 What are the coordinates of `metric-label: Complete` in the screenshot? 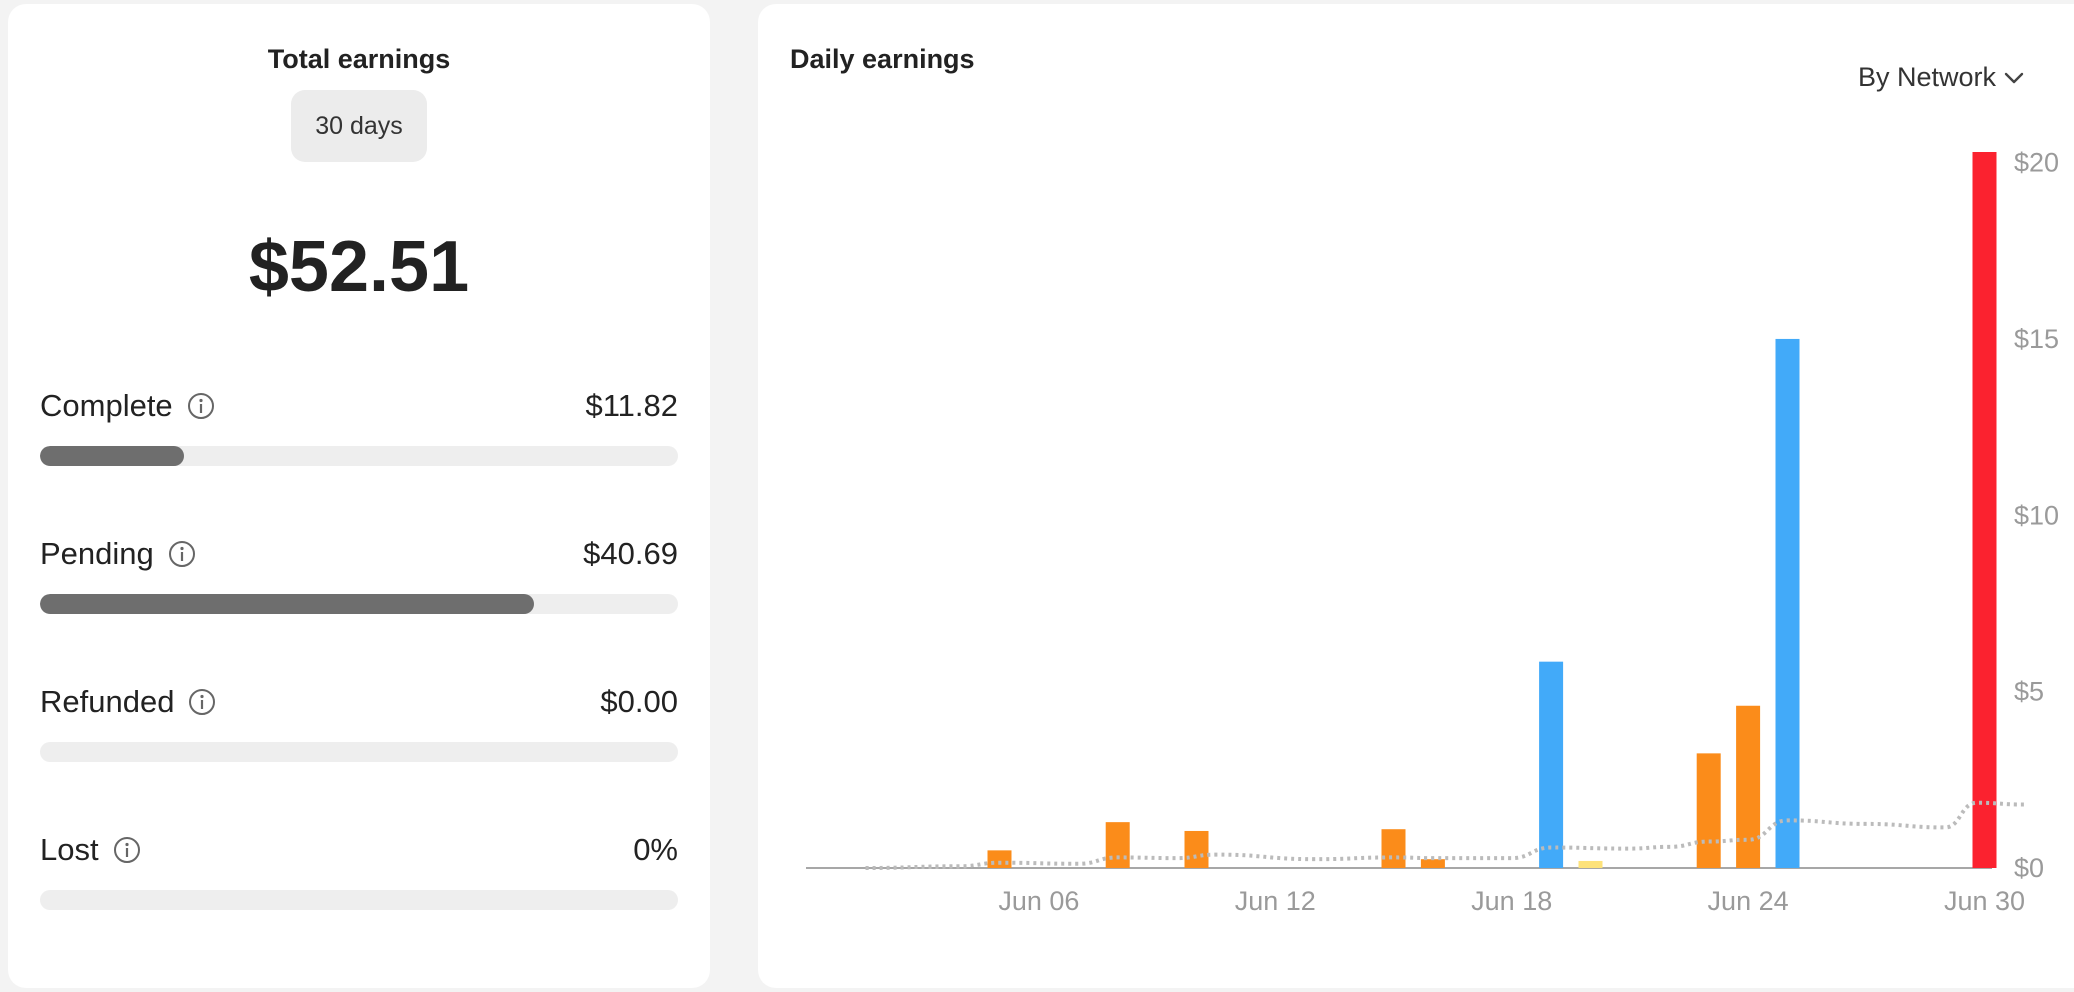 It's located at (106, 405).